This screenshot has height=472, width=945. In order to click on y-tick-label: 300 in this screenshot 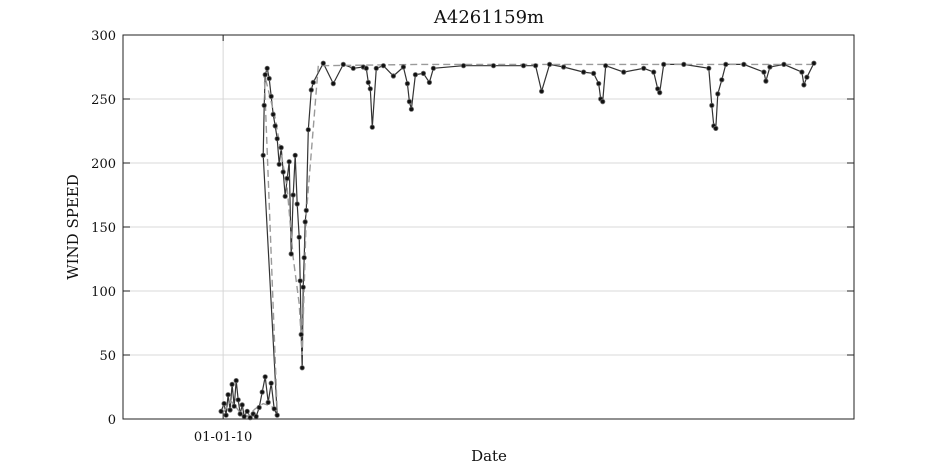, I will do `click(103, 36)`.